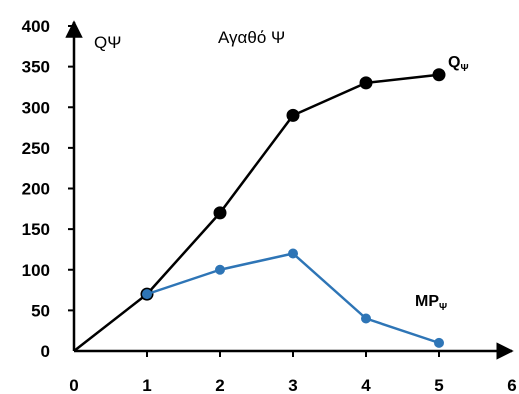 The height and width of the screenshot is (394, 519). What do you see at coordinates (73, 385) in the screenshot?
I see `x-tick-label: 0` at bounding box center [73, 385].